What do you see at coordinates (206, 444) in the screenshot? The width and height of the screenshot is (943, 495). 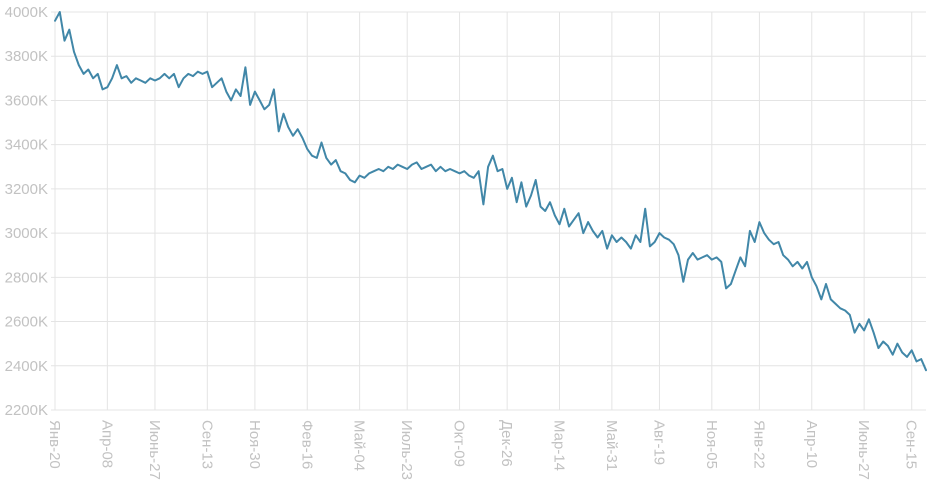 I see `x-tick-label: Сен-13` at bounding box center [206, 444].